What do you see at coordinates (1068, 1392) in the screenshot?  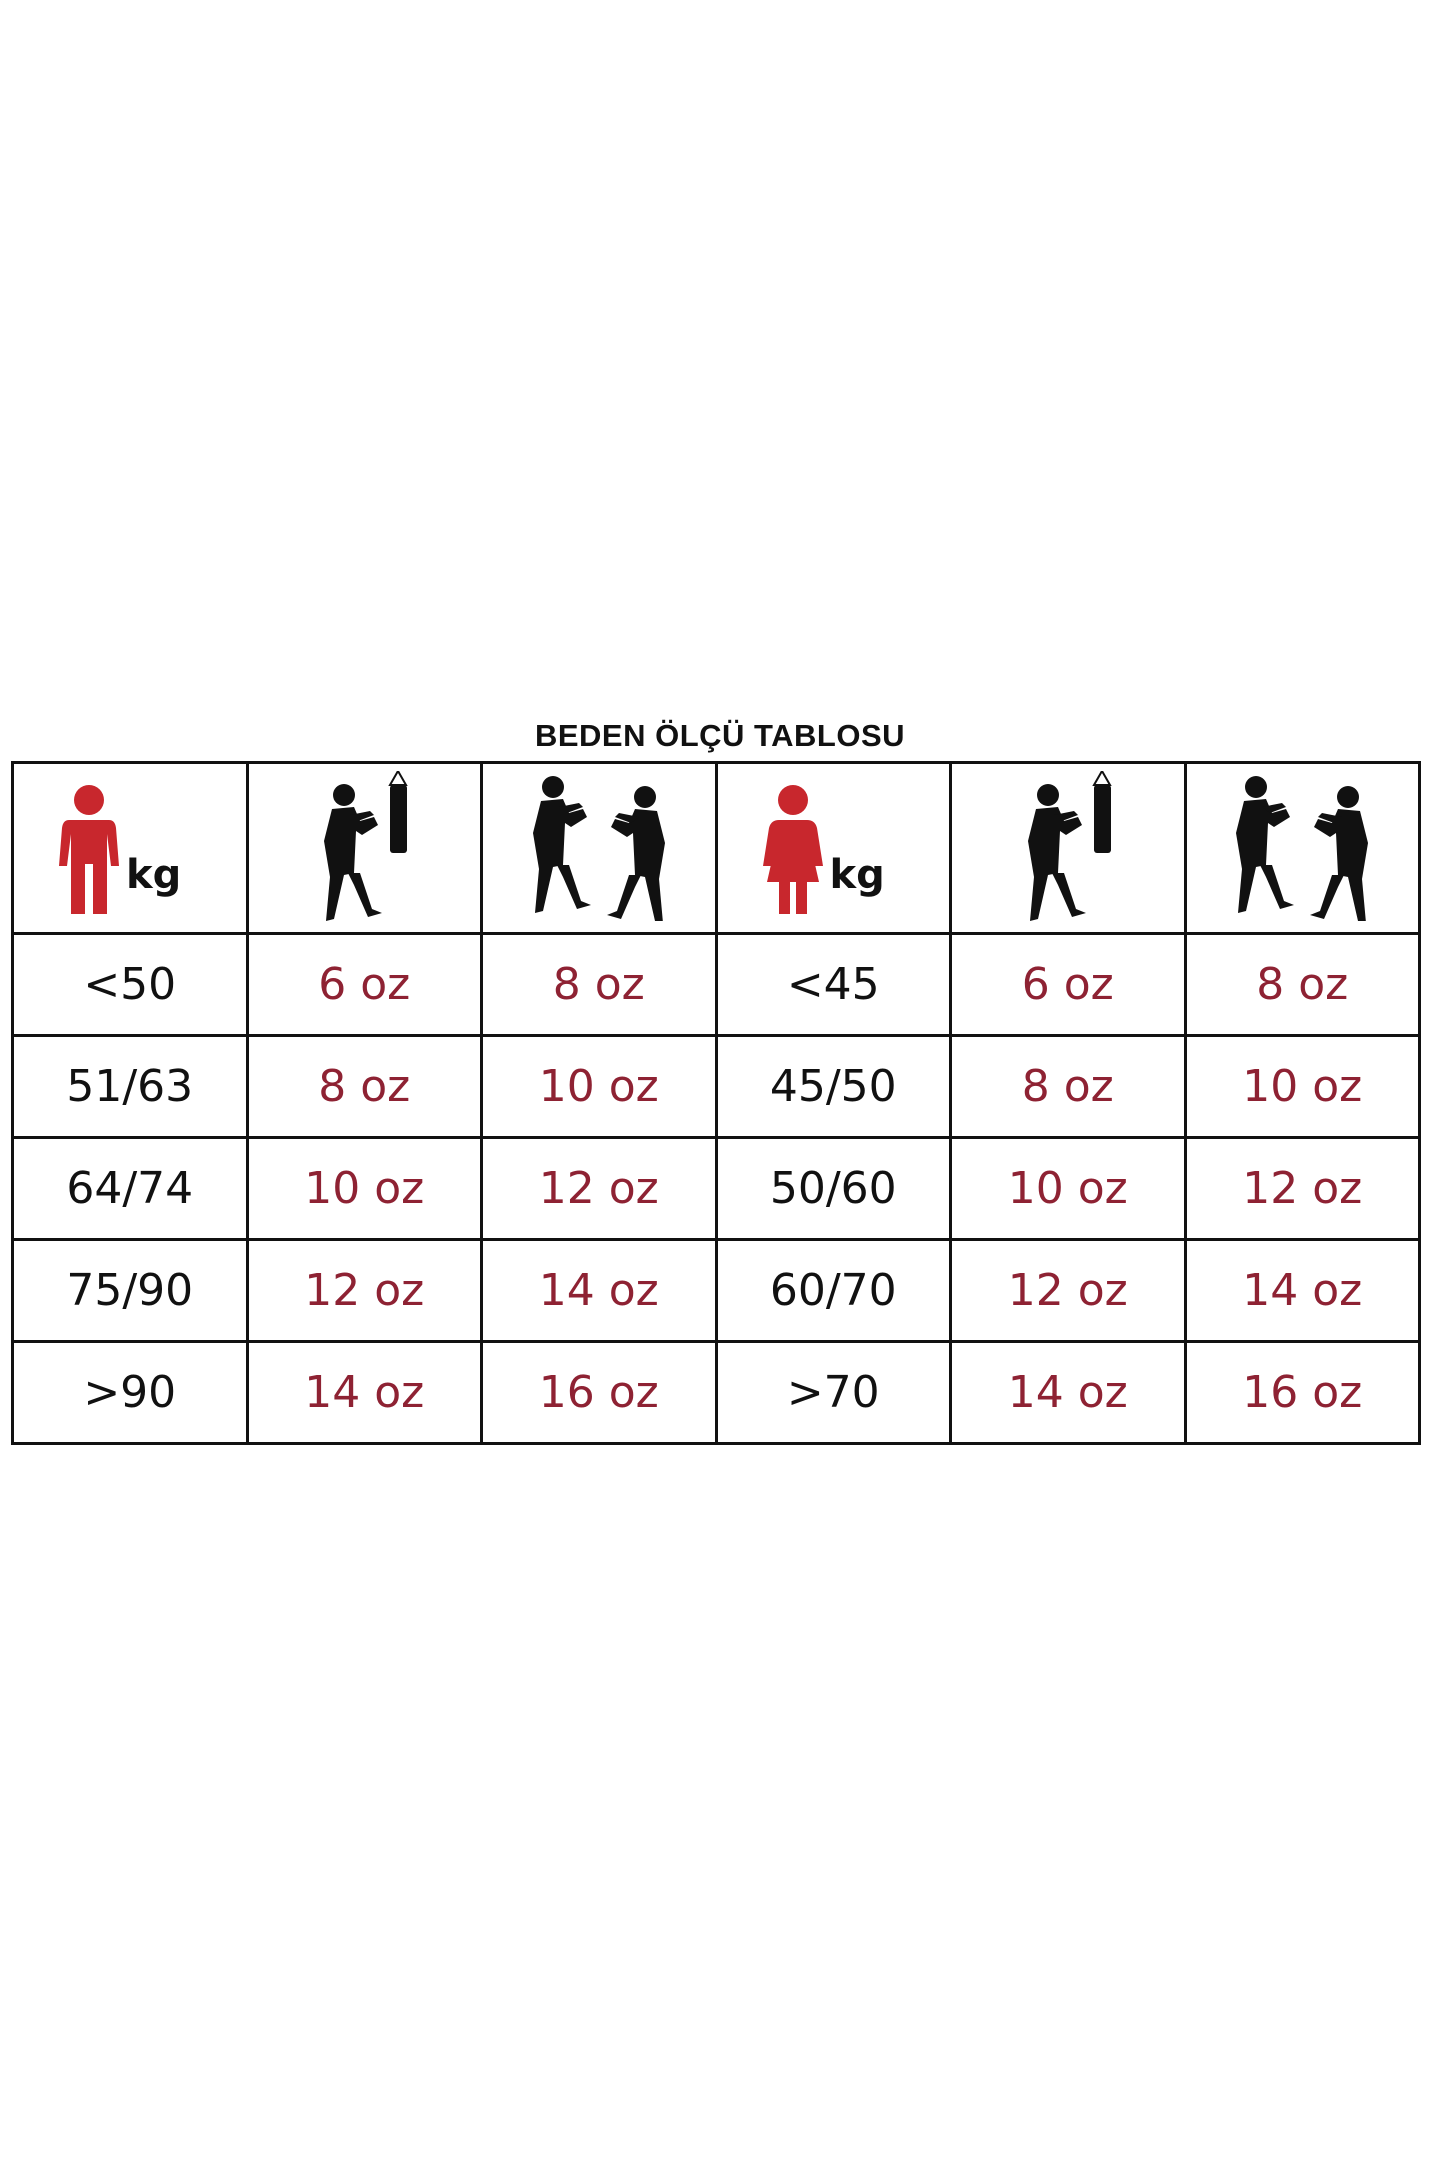 I see `women-bag-cell: 14 oz` at bounding box center [1068, 1392].